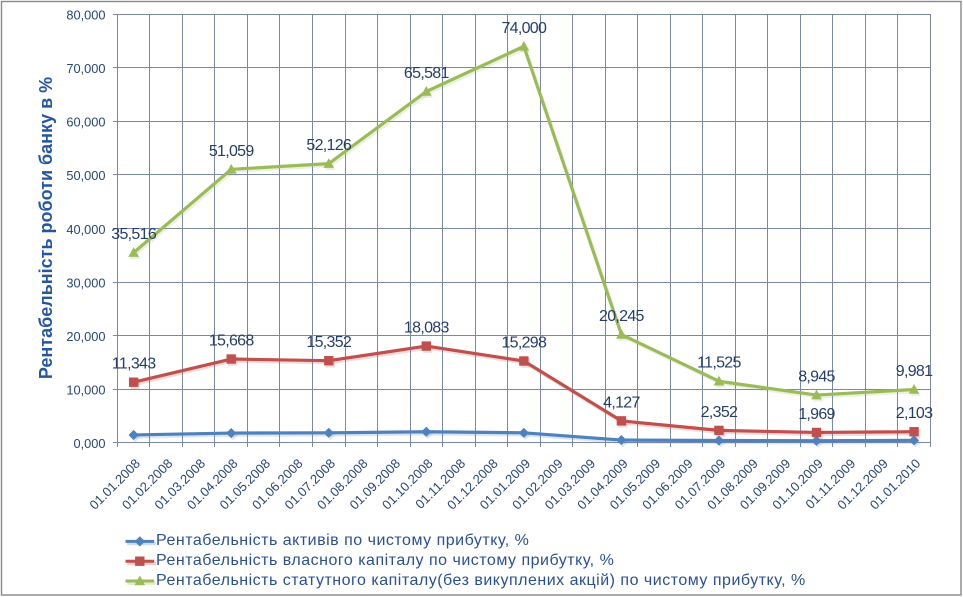 This screenshot has height=597, width=963. What do you see at coordinates (89, 443) in the screenshot?
I see `svg-text: 0,000` at bounding box center [89, 443].